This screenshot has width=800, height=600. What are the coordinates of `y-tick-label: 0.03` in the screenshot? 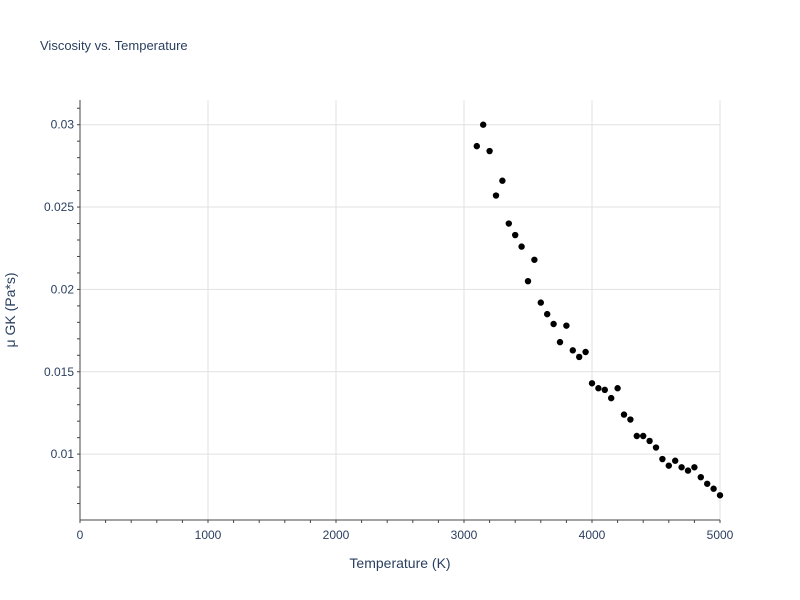 It's located at (63, 125).